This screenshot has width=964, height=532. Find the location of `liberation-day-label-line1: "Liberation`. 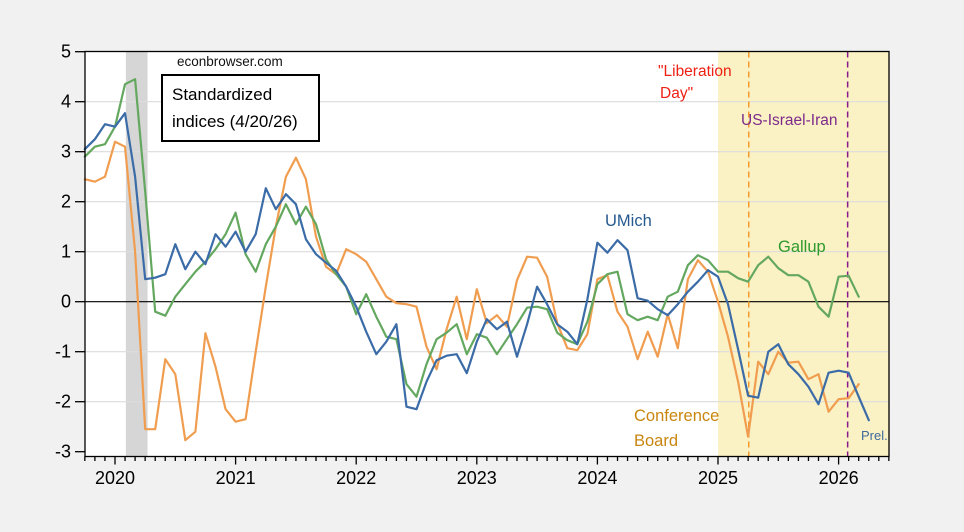

liberation-day-label-line1: "Liberation is located at coordinates (695, 71).